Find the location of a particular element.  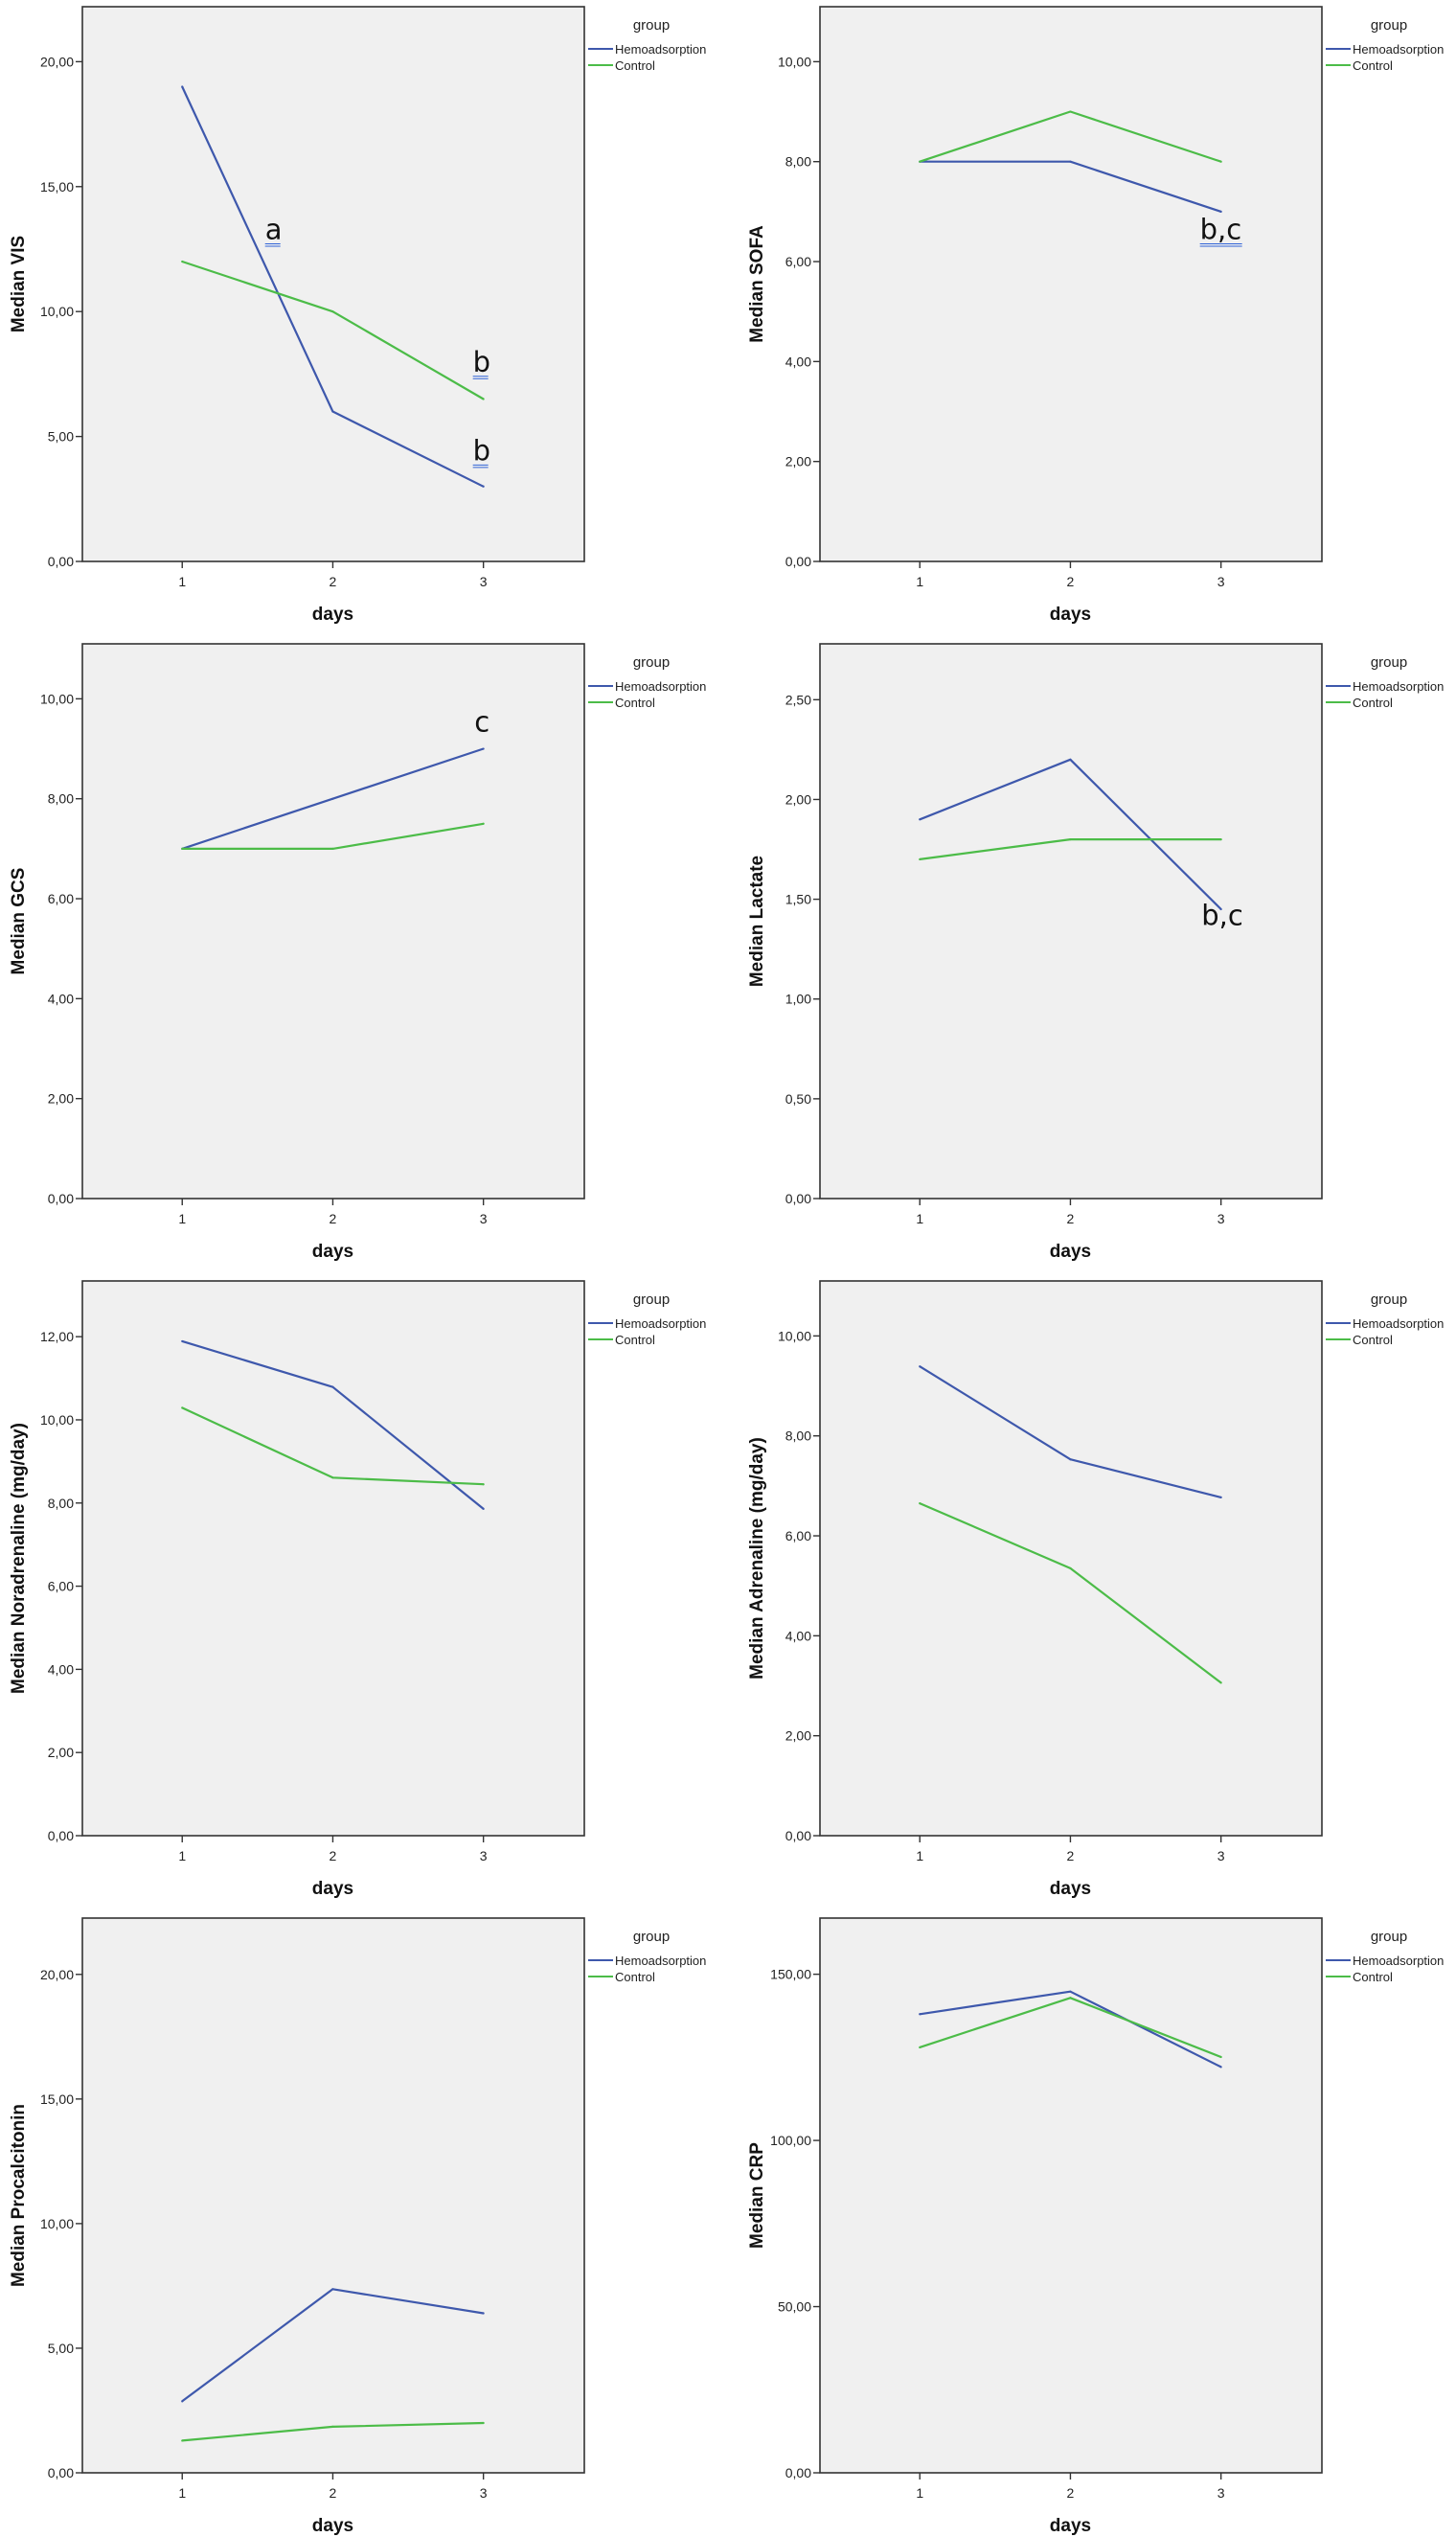

y-tick-label: 50,00 is located at coordinates (795, 2307).